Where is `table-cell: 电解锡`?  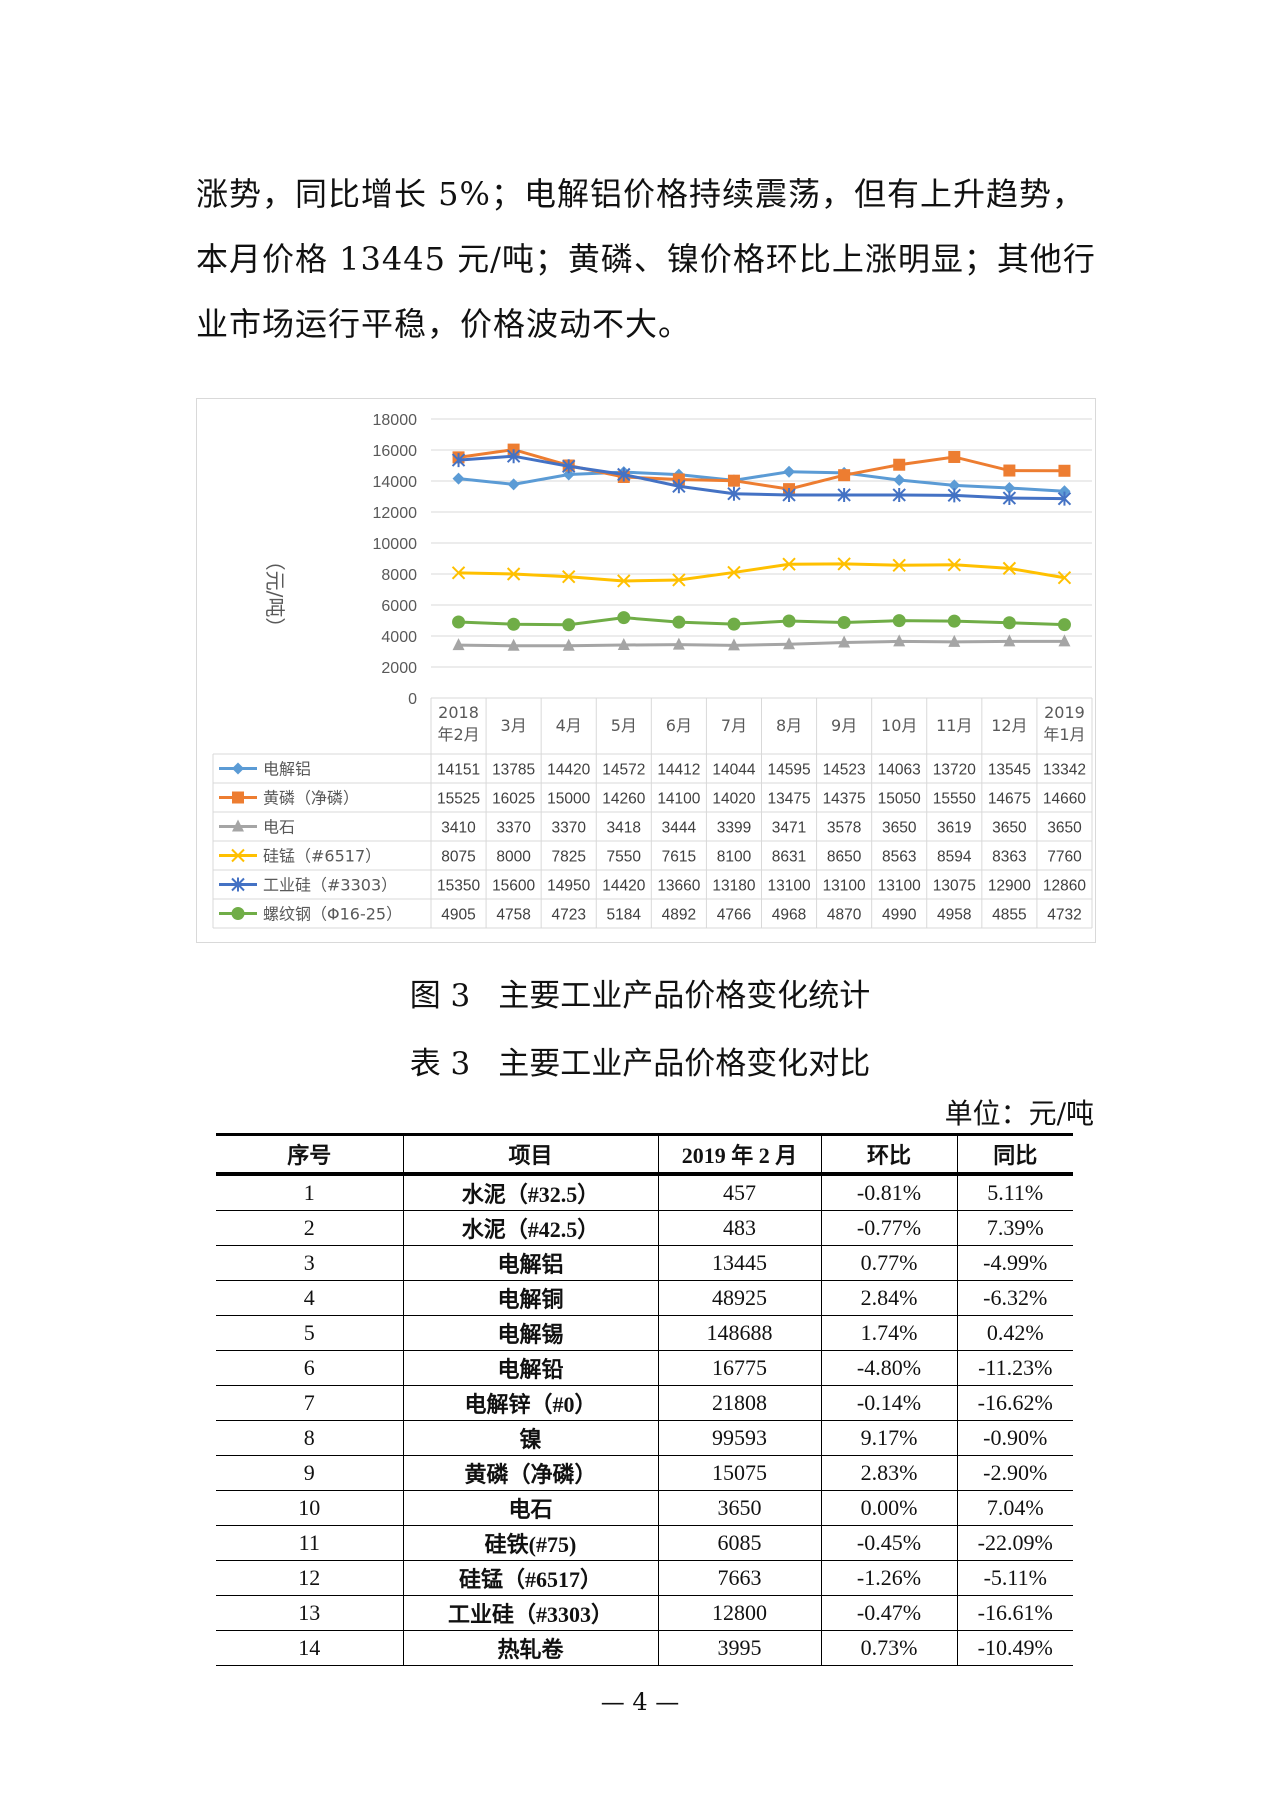
table-cell: 电解锡 is located at coordinates (530, 1333).